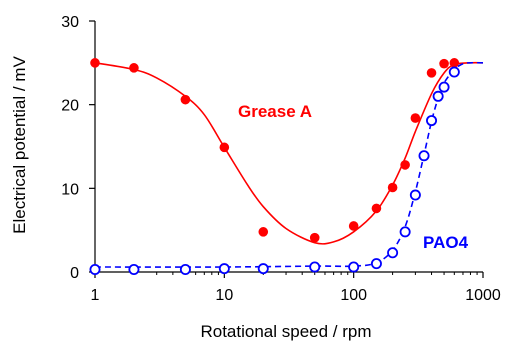 This screenshot has width=505, height=347. What do you see at coordinates (70, 189) in the screenshot?
I see `y-tick-label: 10` at bounding box center [70, 189].